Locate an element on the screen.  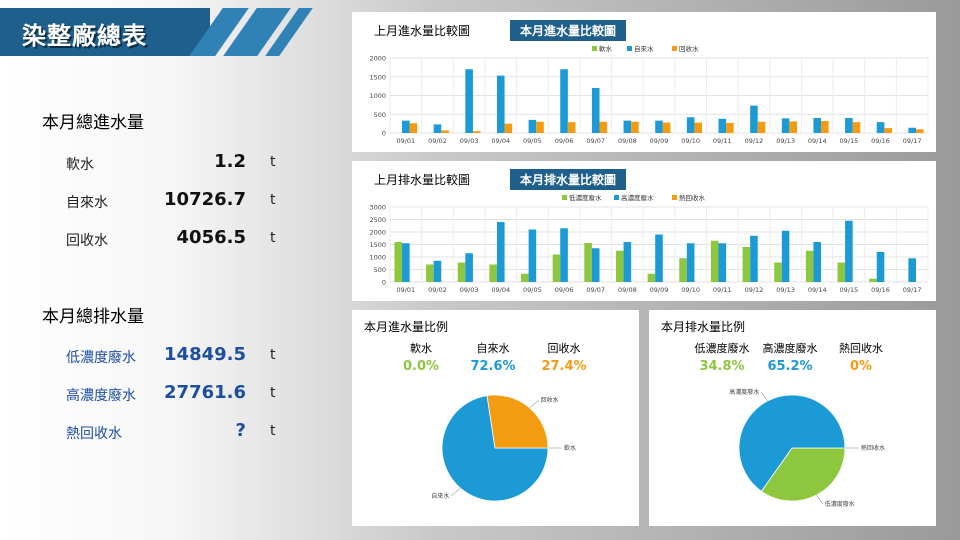
slice-label: 高濃度廢水 is located at coordinates (744, 392).